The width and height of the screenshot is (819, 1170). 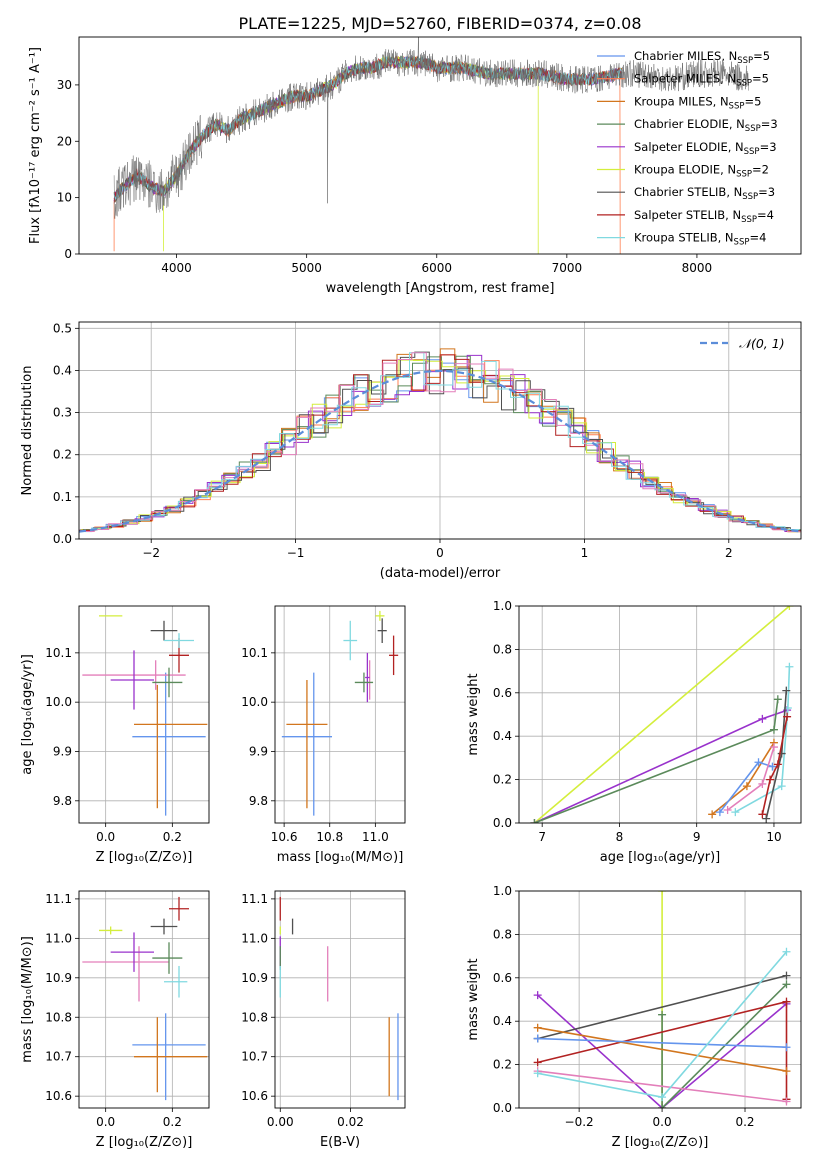 I want to click on y-tick-label: 0, so click(x=68, y=254).